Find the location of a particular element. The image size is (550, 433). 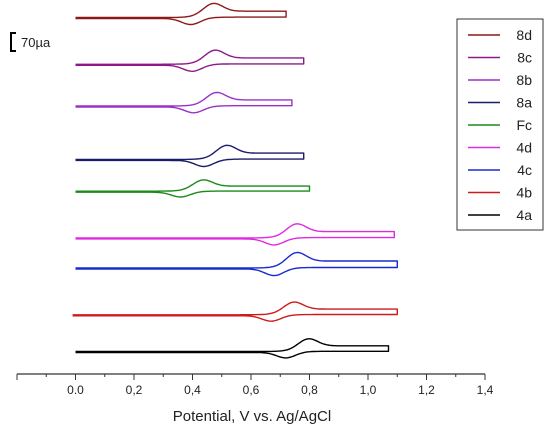

legend-label-4c: 4c is located at coordinates (524, 170).